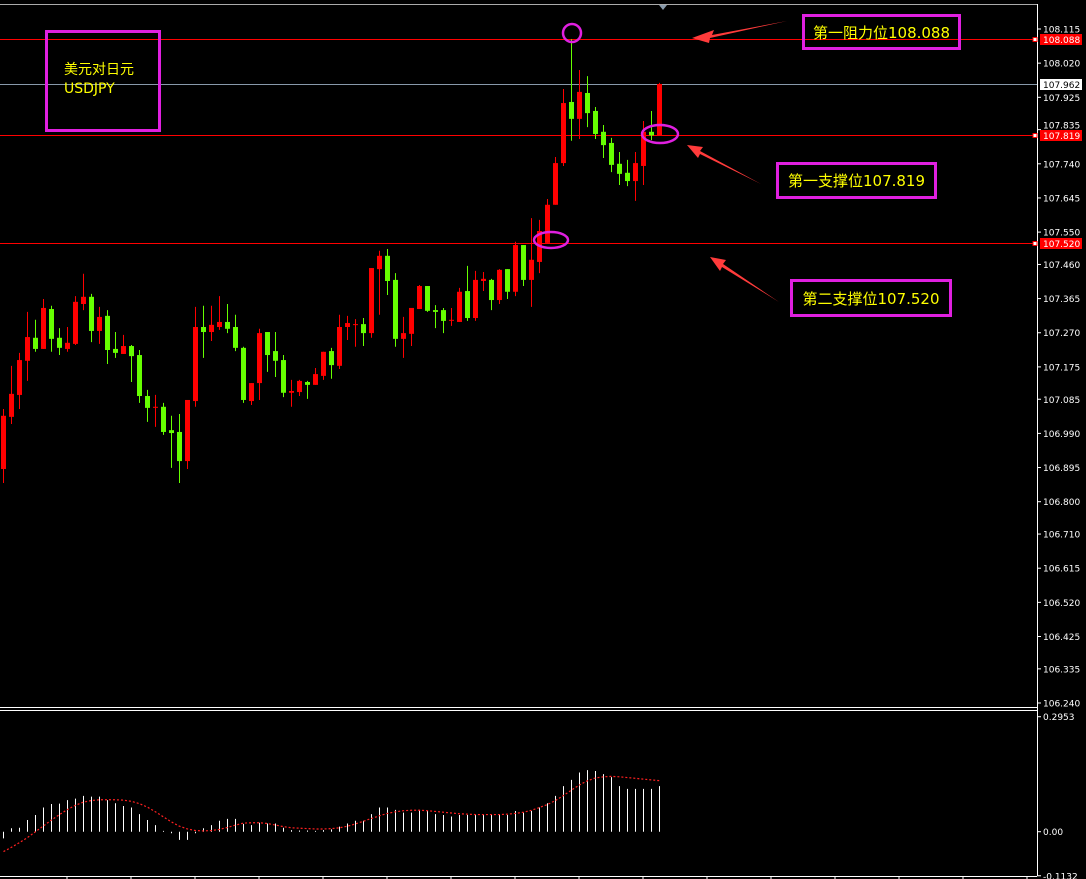 The height and width of the screenshot is (879, 1086). What do you see at coordinates (1061, 135) in the screenshot?
I see `level-tag` at bounding box center [1061, 135].